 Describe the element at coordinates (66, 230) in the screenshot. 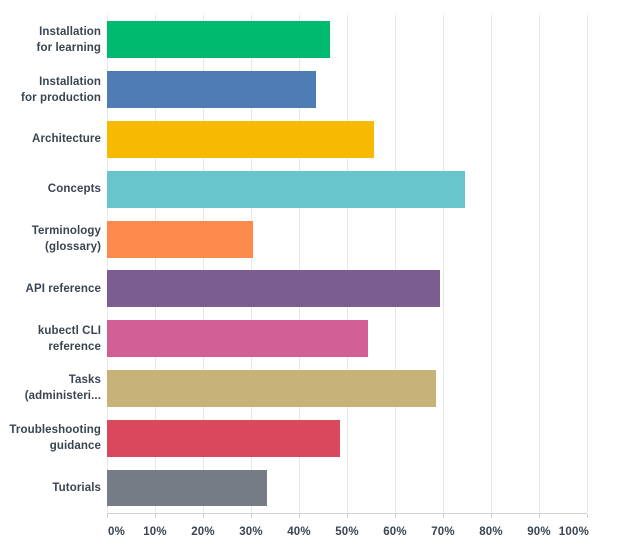

I see `category-label-line: Terminology` at that location.